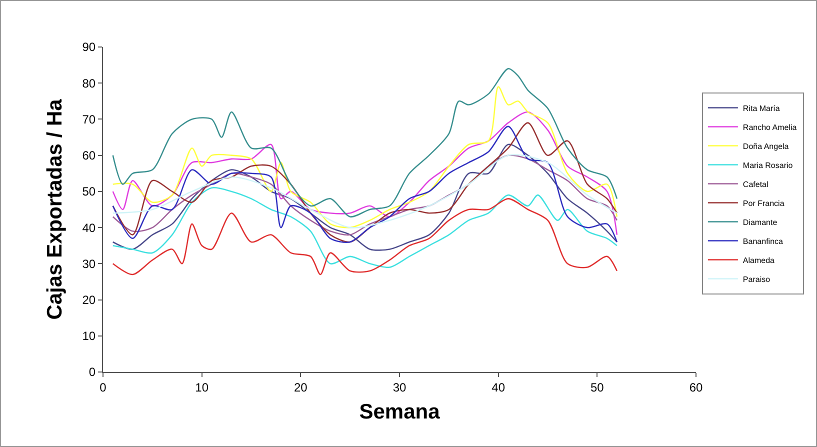  What do you see at coordinates (89, 155) in the screenshot?
I see `y-tick-label: 60` at bounding box center [89, 155].